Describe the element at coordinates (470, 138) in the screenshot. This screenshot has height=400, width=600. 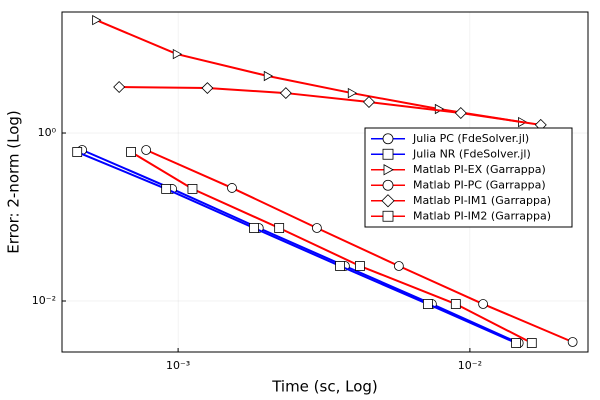
I see `legend-label: Julia PC (FdeSolver.jl)` at that location.